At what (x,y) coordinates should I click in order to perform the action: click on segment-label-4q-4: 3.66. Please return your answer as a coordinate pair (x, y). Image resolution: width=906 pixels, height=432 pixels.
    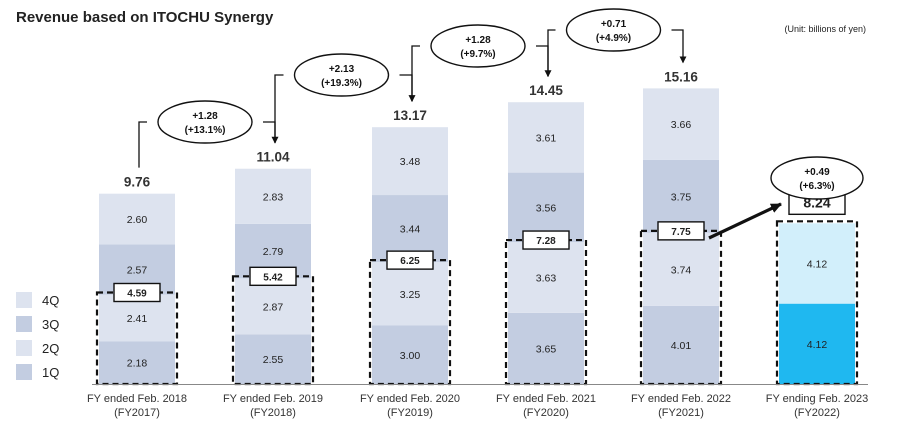
    Looking at the image, I should click on (681, 125).